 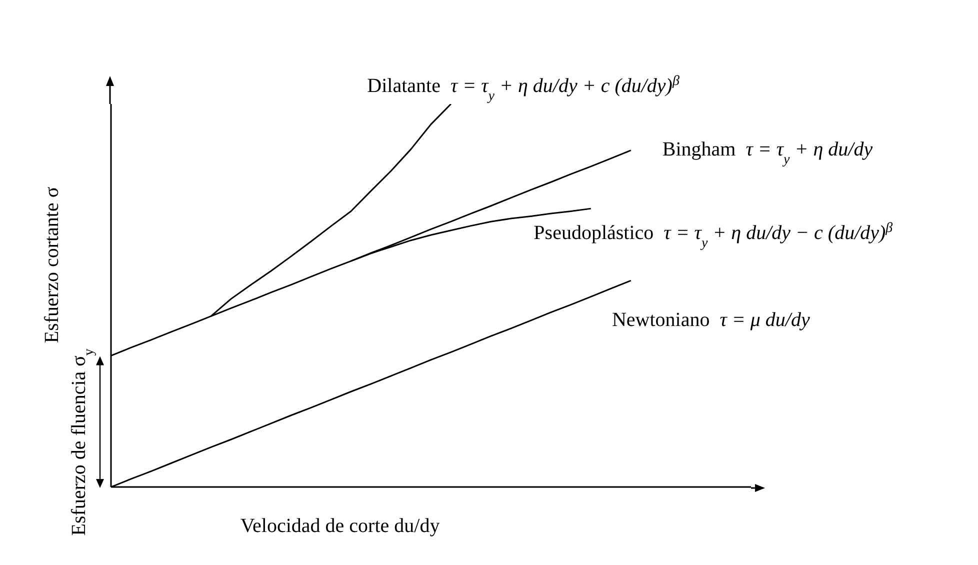 I want to click on y-axis-title: Esfuerzo cortante σ, so click(x=52, y=265).